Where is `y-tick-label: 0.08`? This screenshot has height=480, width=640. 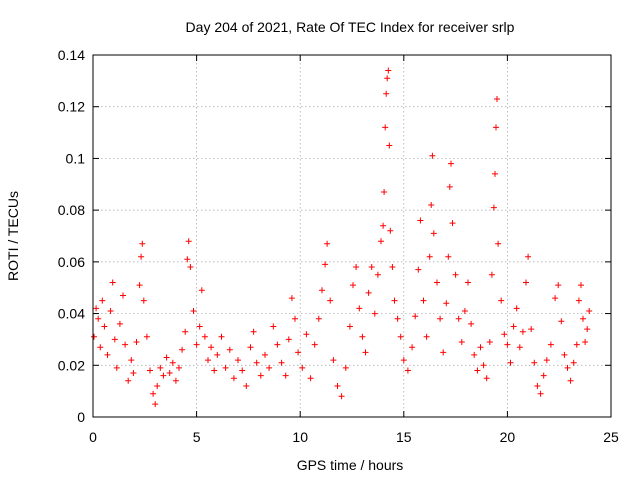
y-tick-label: 0.08 is located at coordinates (71, 210).